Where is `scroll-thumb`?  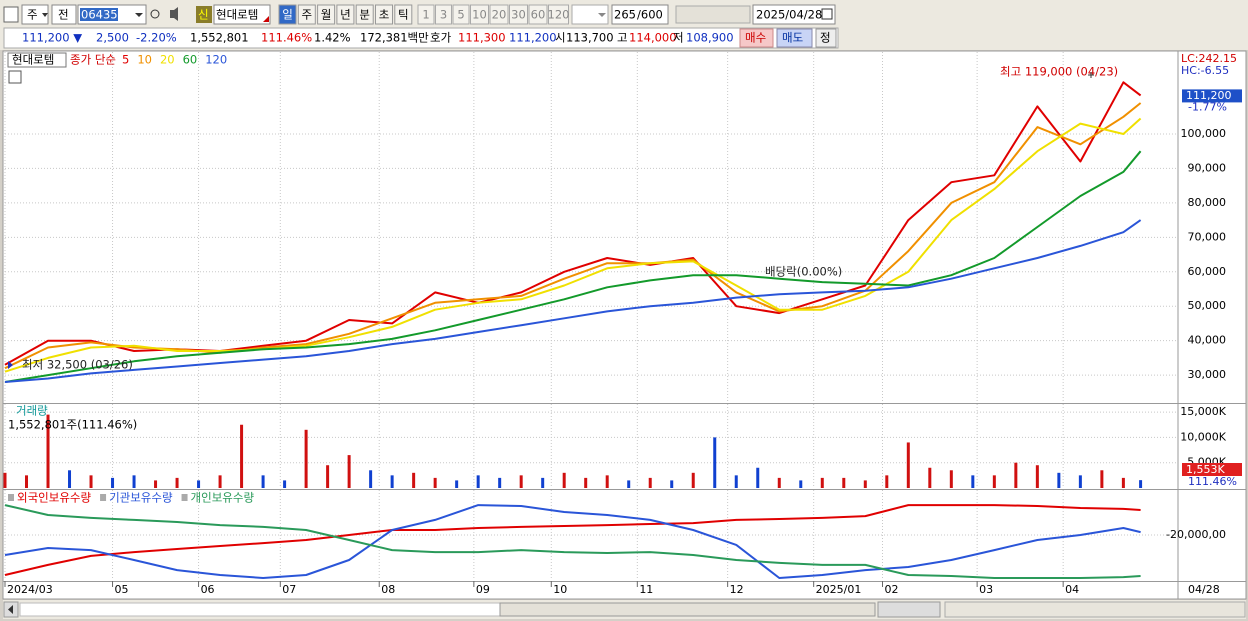
scroll-thumb is located at coordinates (687, 609).